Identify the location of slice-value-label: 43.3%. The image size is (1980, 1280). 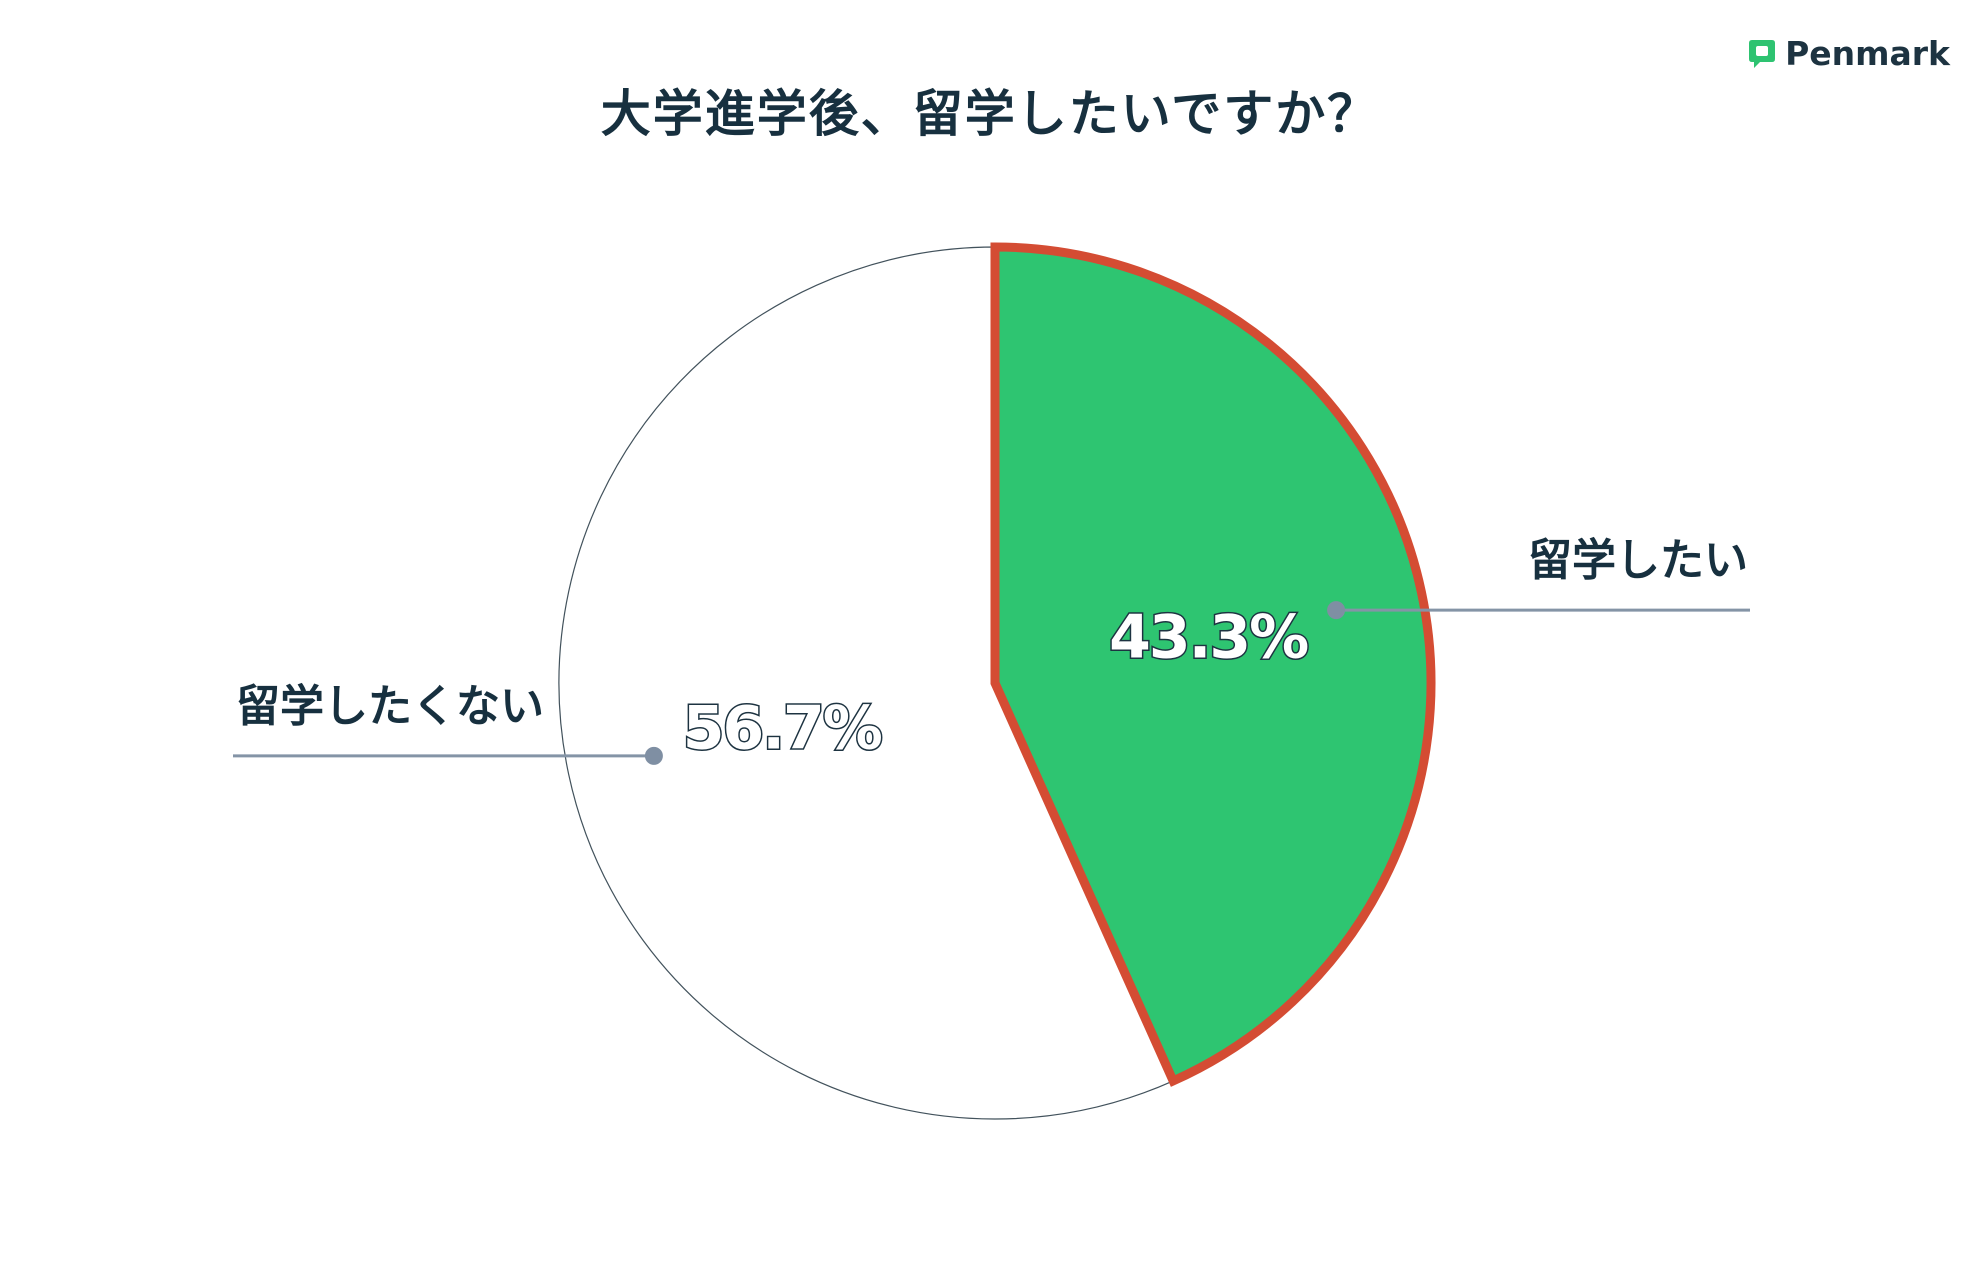
(1208, 637).